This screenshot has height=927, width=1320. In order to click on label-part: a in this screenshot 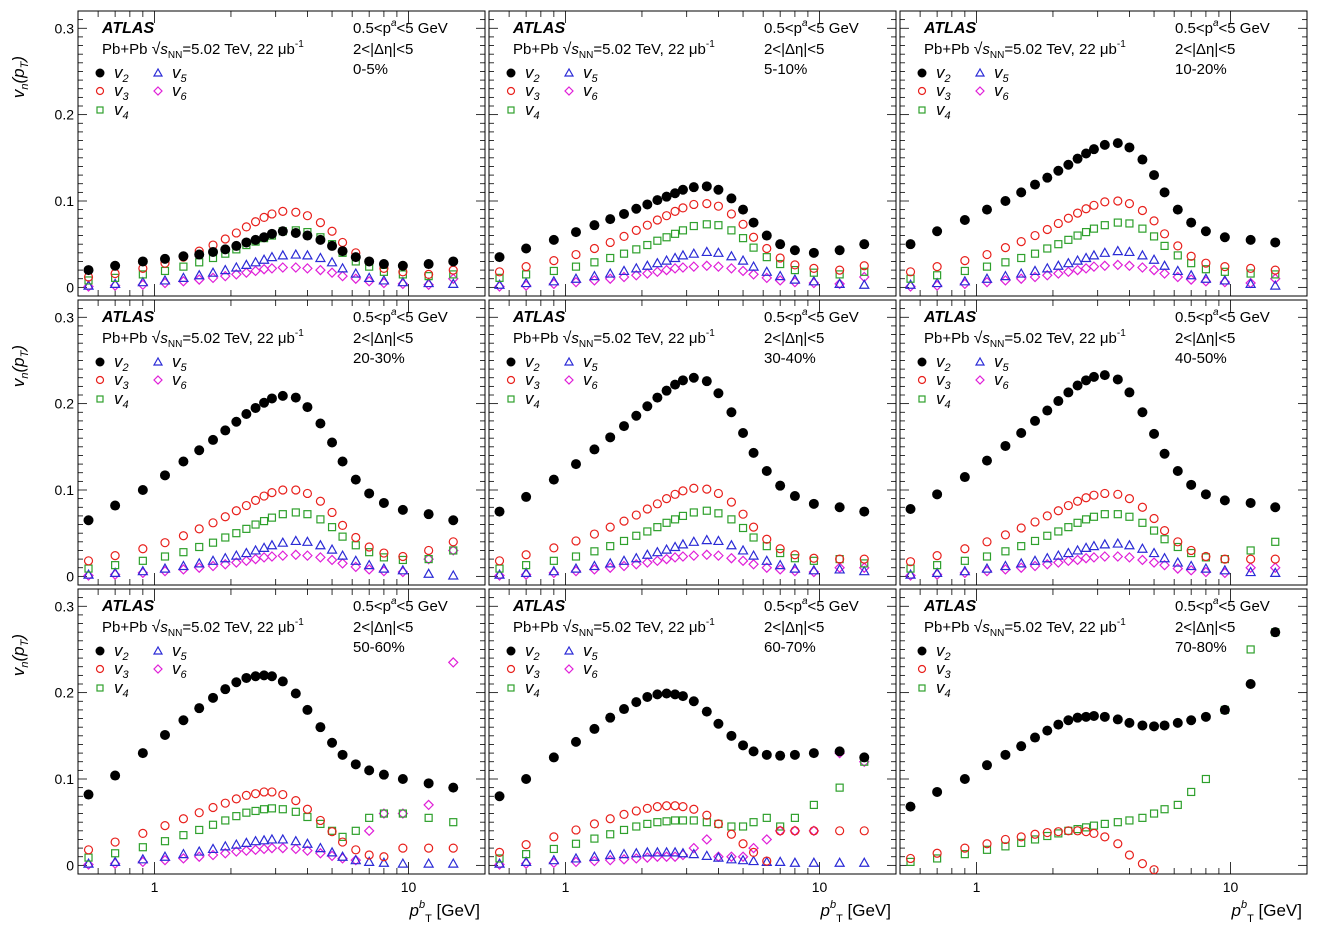, I will do `click(805, 312)`.